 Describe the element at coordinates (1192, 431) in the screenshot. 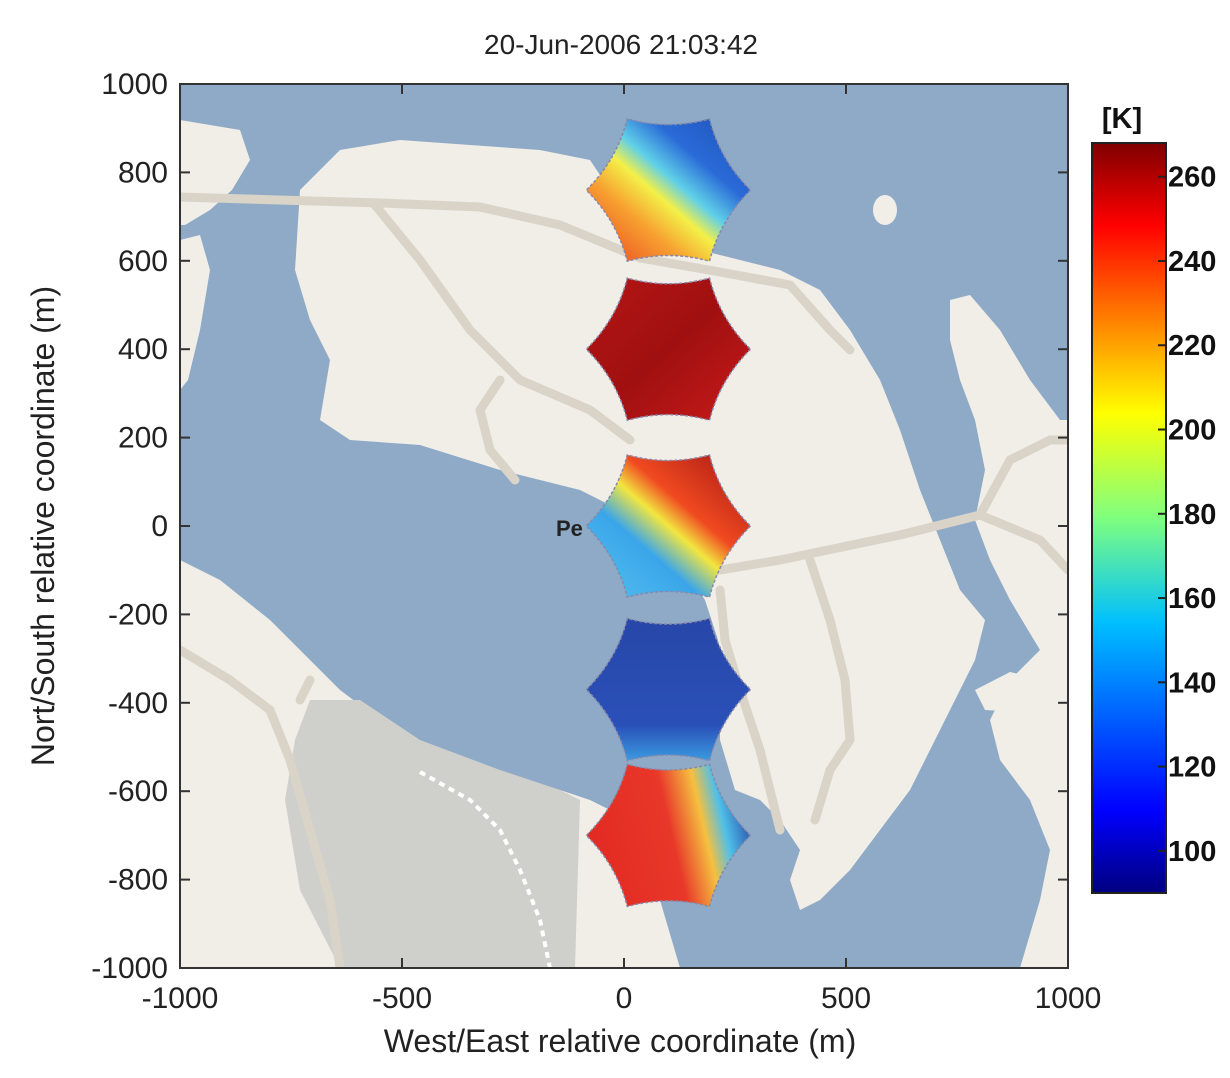

I see `colorbar-tick-label: 200` at that location.